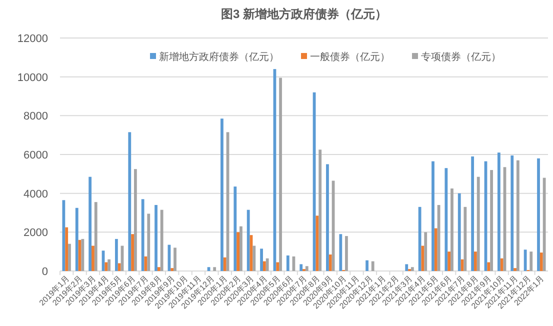 The width and height of the screenshot is (553, 326). I want to click on y-tick-label: 0, so click(45, 272).